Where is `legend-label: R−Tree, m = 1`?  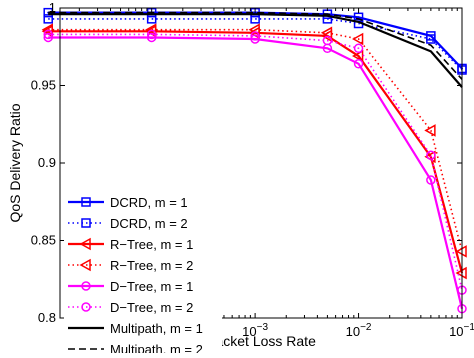 legend-label: R−Tree, m = 1 is located at coordinates (151, 244).